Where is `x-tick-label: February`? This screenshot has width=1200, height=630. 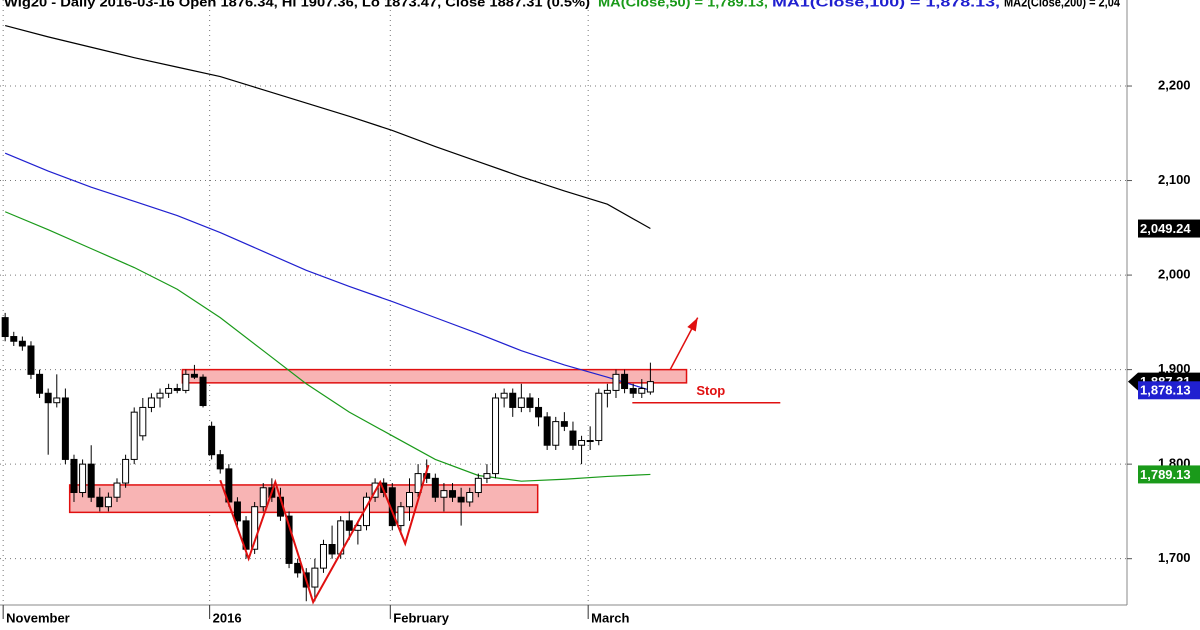
x-tick-label: February is located at coordinates (421, 617).